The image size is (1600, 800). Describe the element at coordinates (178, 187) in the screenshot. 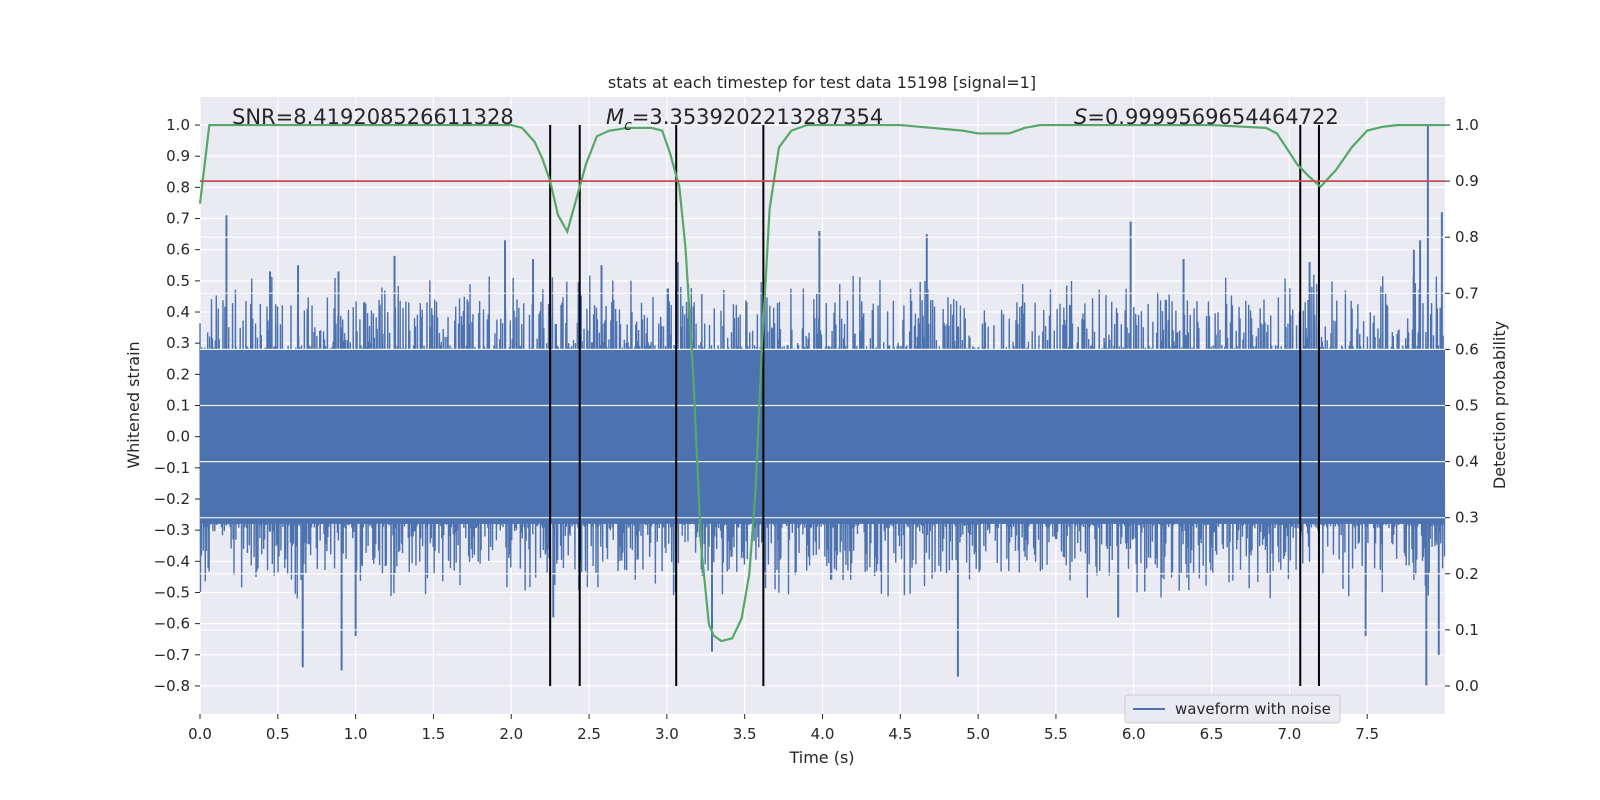

I see `y-tick-label: 0.8` at that location.